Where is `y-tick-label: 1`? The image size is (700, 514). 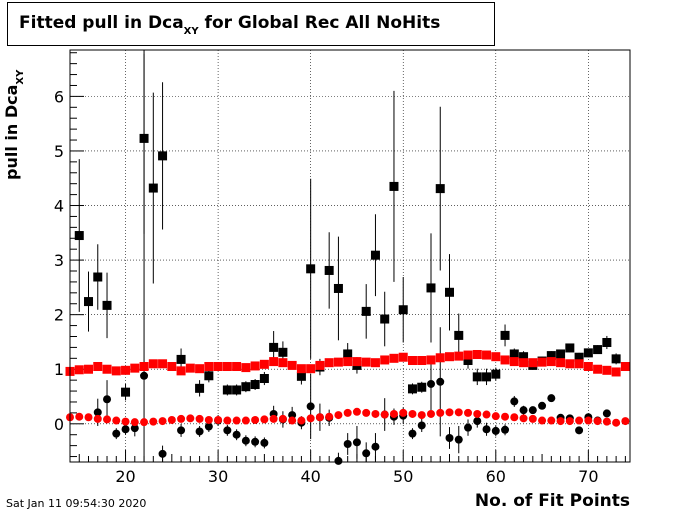
y-tick-label: 1 is located at coordinates (59, 369).